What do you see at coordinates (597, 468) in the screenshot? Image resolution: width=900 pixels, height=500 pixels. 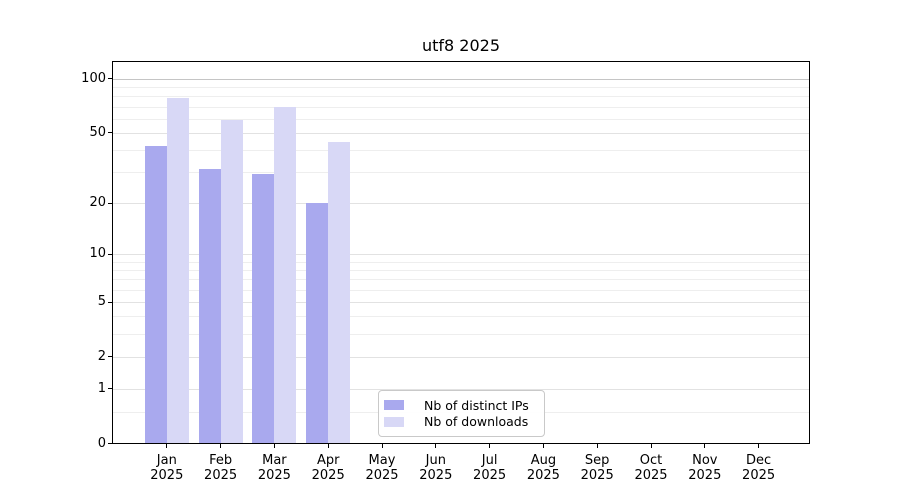 I see `x-tick-label: Sep 2025` at bounding box center [597, 468].